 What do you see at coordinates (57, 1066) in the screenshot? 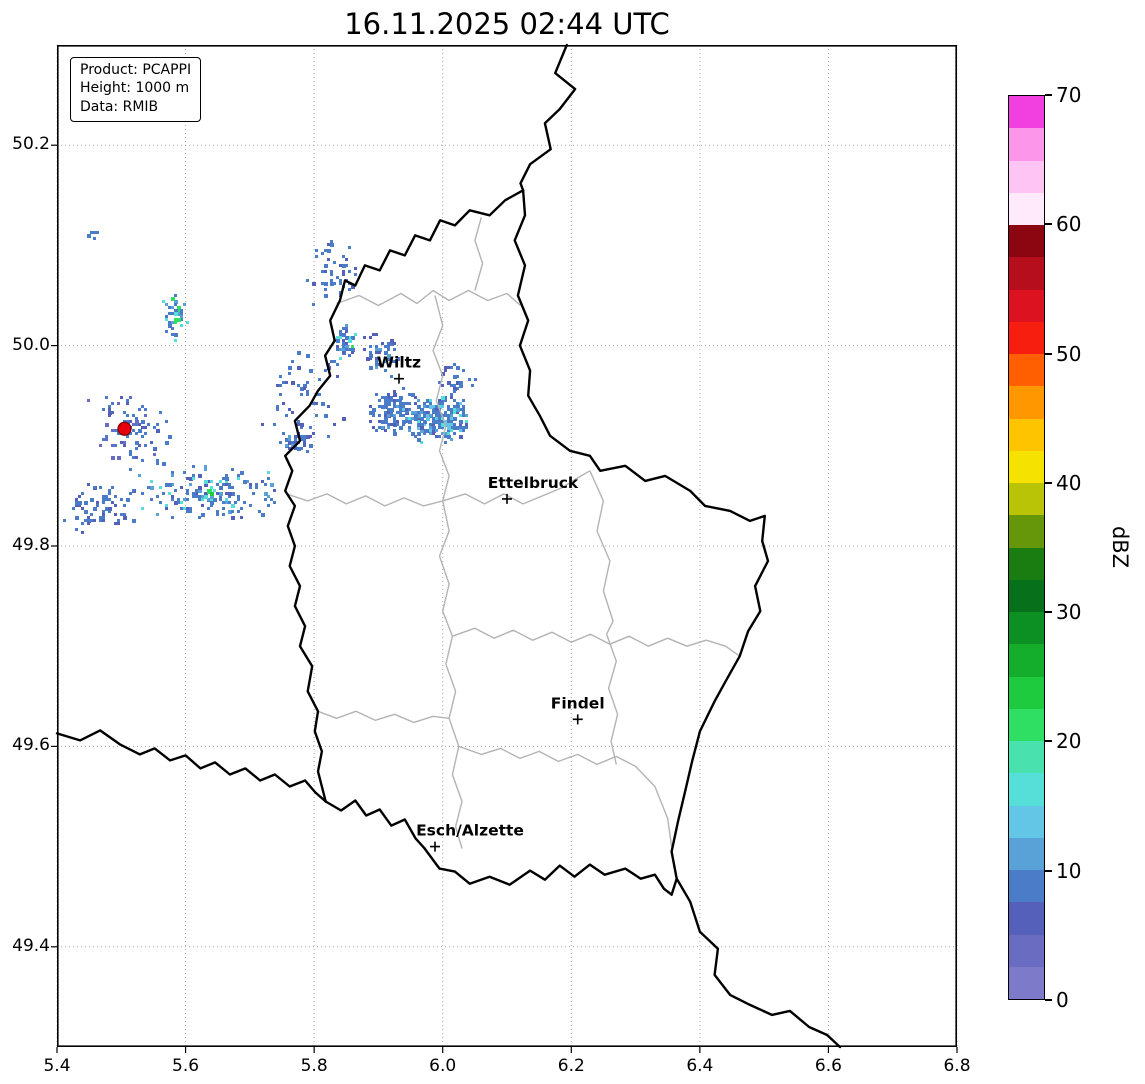
I see `x-tick-label: 5.4` at bounding box center [57, 1066].